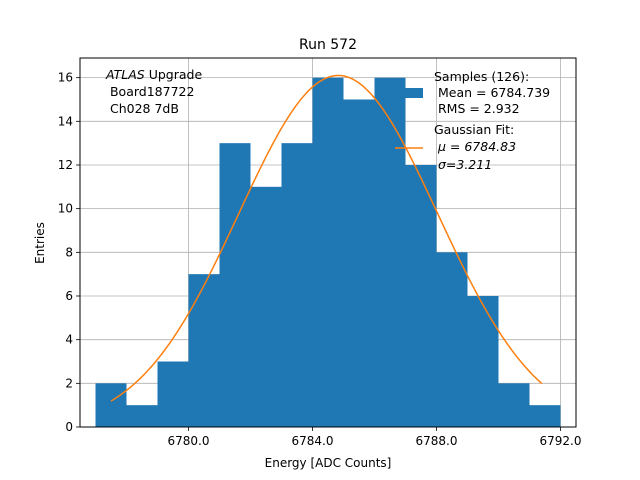 The height and width of the screenshot is (480, 640). I want to click on legend-samples-swatch, so click(413, 93).